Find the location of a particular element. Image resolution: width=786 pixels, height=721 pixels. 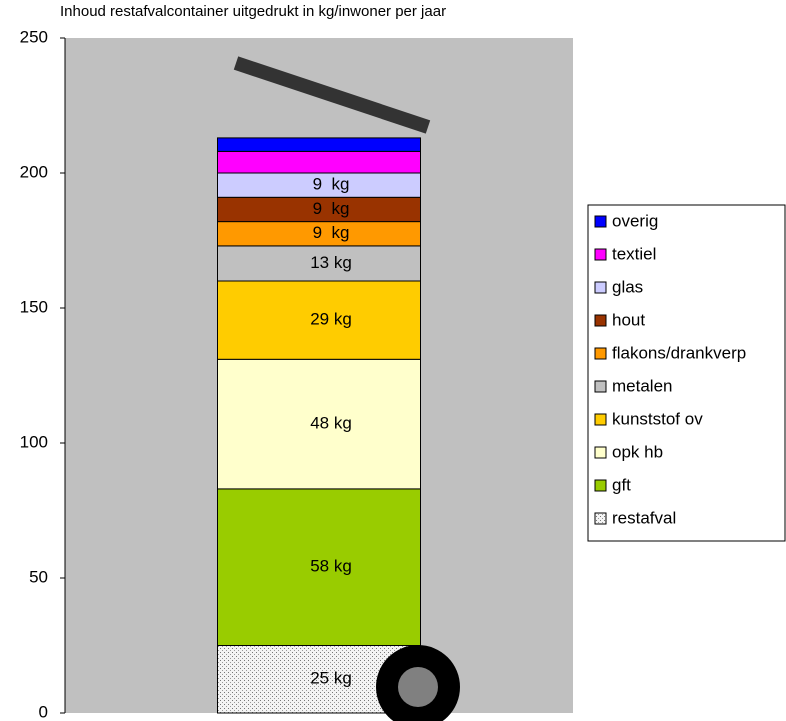

y-tick-label: 50 is located at coordinates (38, 576).